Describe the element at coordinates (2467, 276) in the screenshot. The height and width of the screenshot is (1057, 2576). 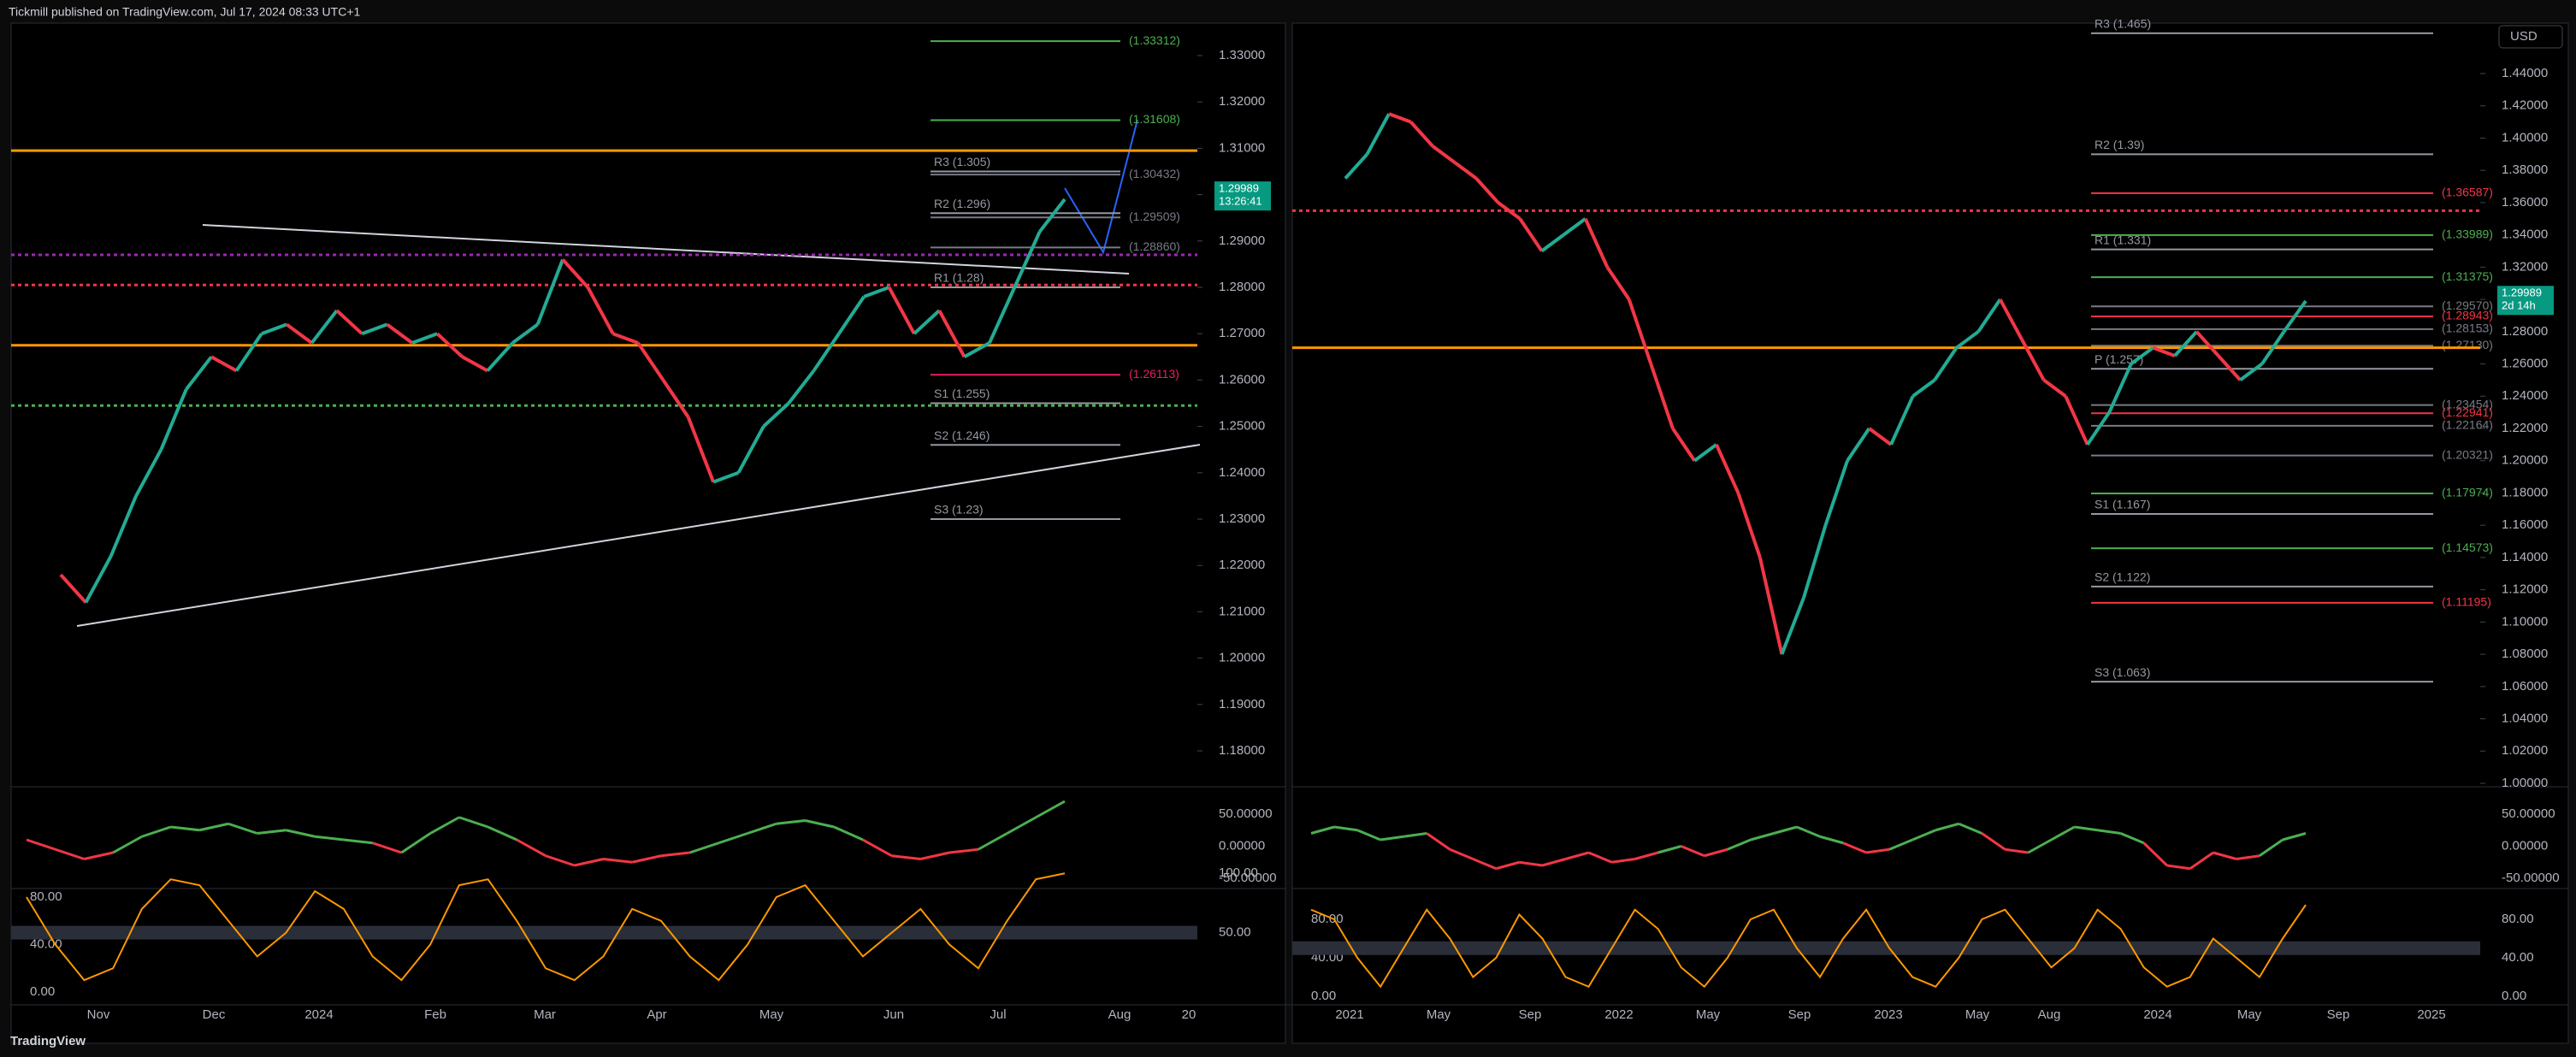
I see `level-label: (1.31375)` at that location.